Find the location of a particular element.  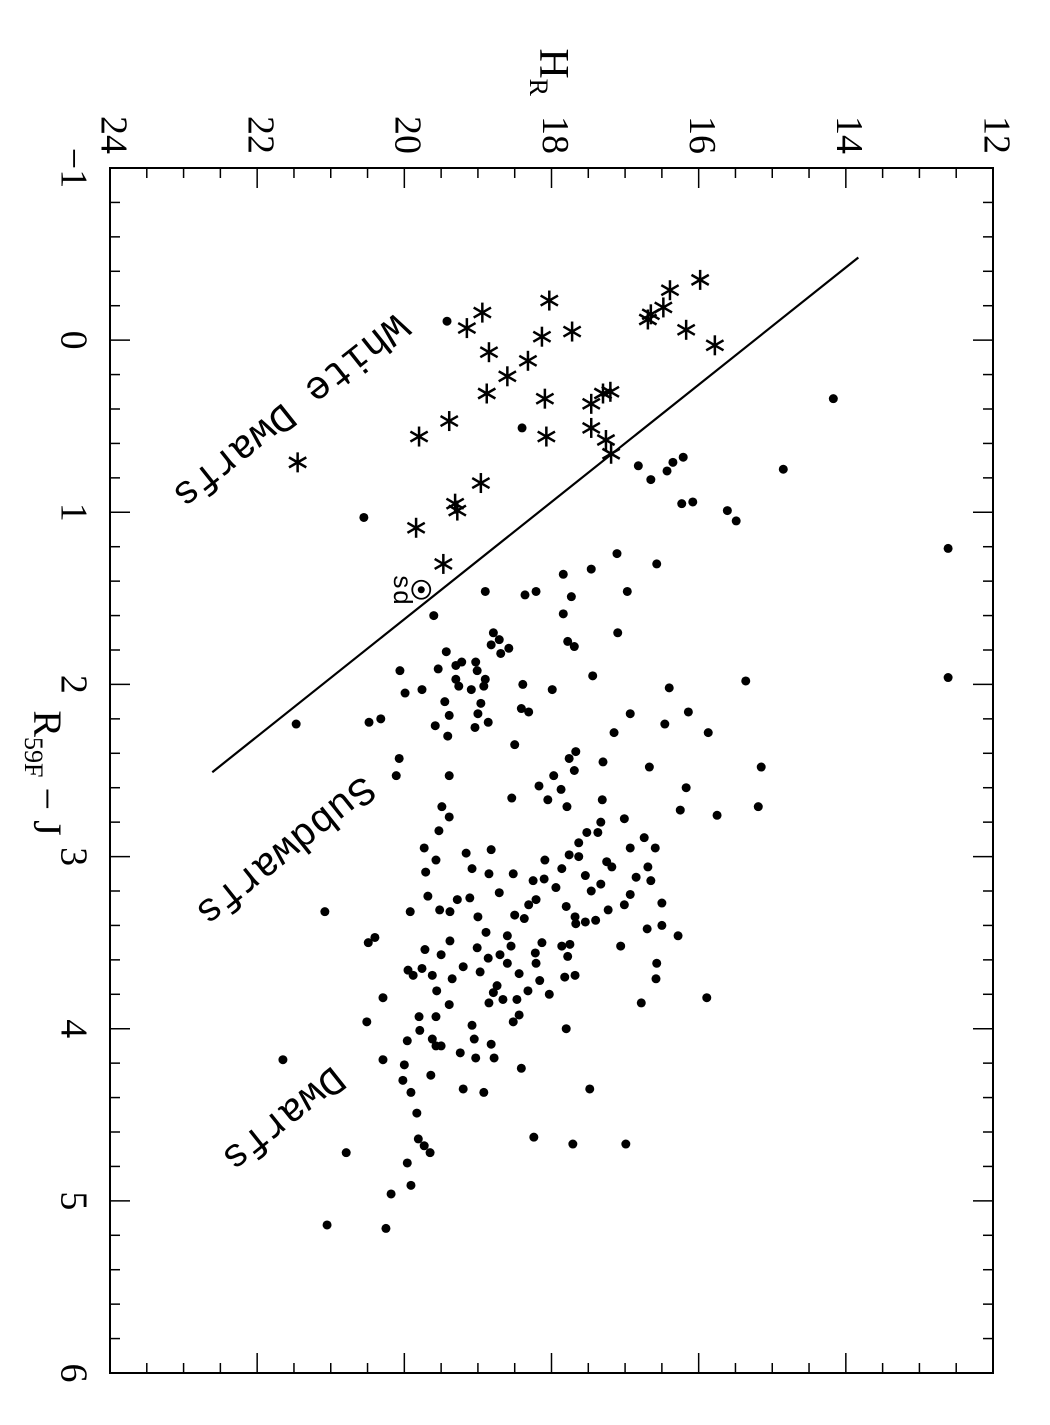

annotation: Subdwarfs is located at coordinates (284, 849).